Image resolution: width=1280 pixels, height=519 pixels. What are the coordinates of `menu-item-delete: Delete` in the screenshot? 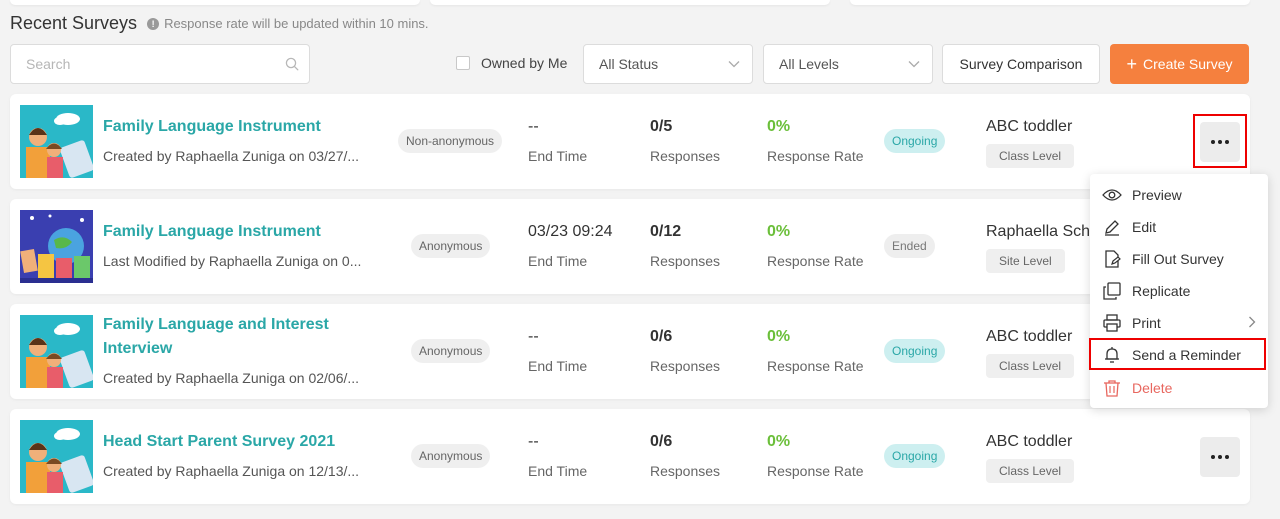 It's located at (1179, 388).